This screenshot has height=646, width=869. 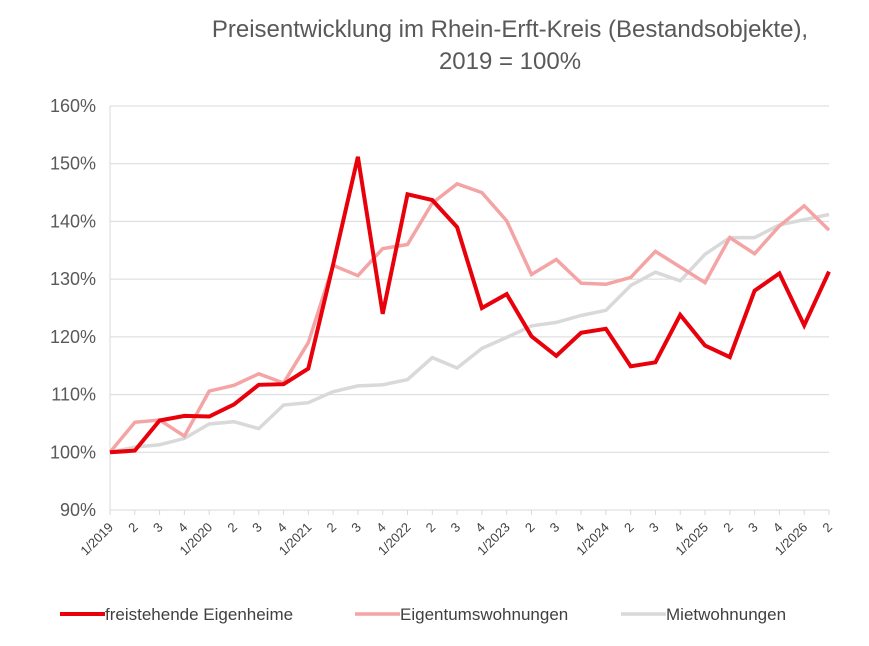 I want to click on legend-label: Mietwohnungen, so click(x=726, y=614).